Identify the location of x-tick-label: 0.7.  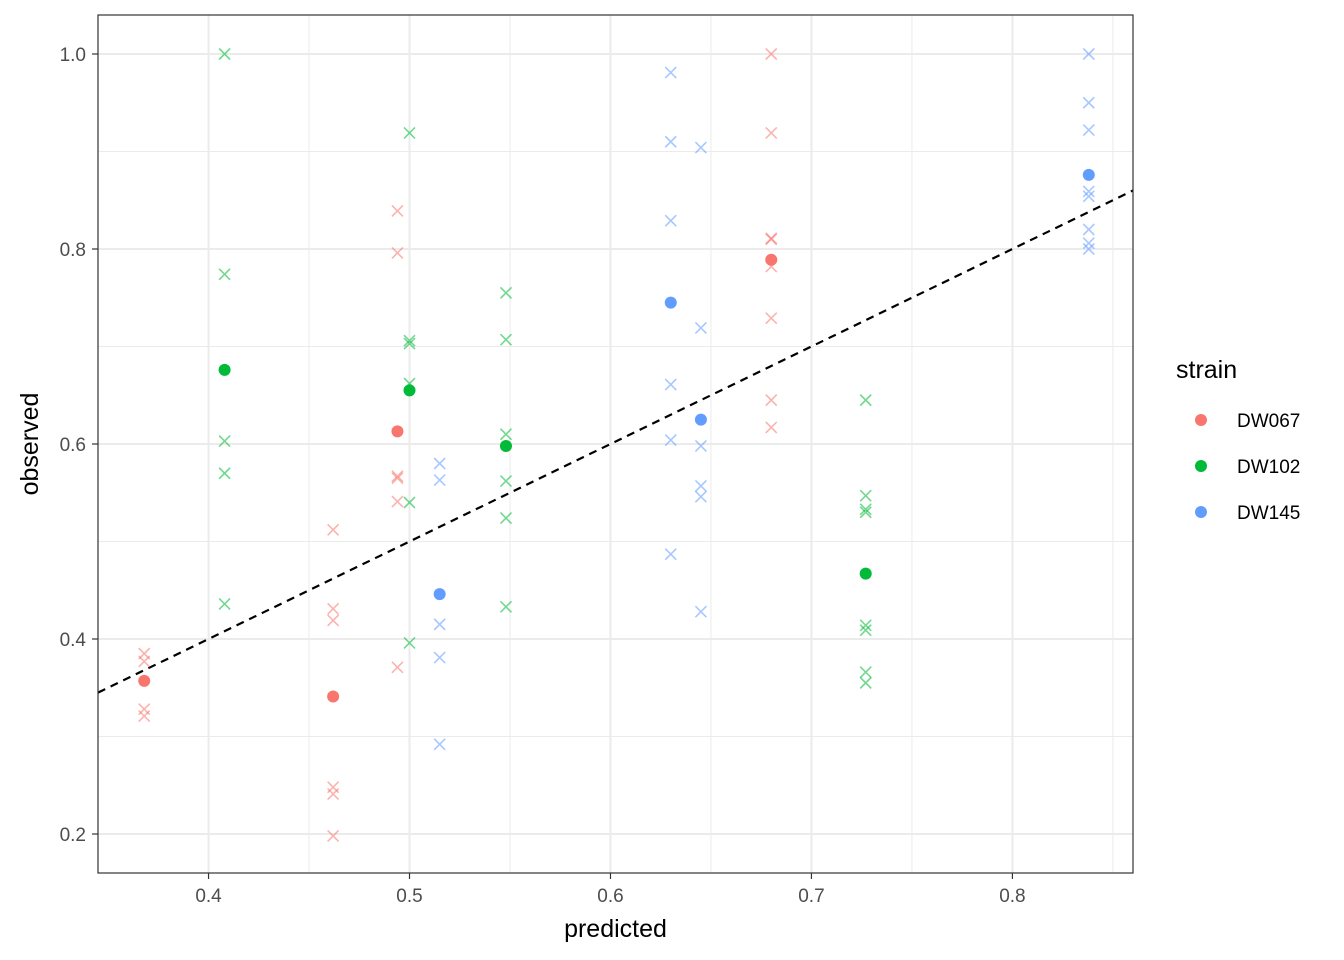
(811, 896).